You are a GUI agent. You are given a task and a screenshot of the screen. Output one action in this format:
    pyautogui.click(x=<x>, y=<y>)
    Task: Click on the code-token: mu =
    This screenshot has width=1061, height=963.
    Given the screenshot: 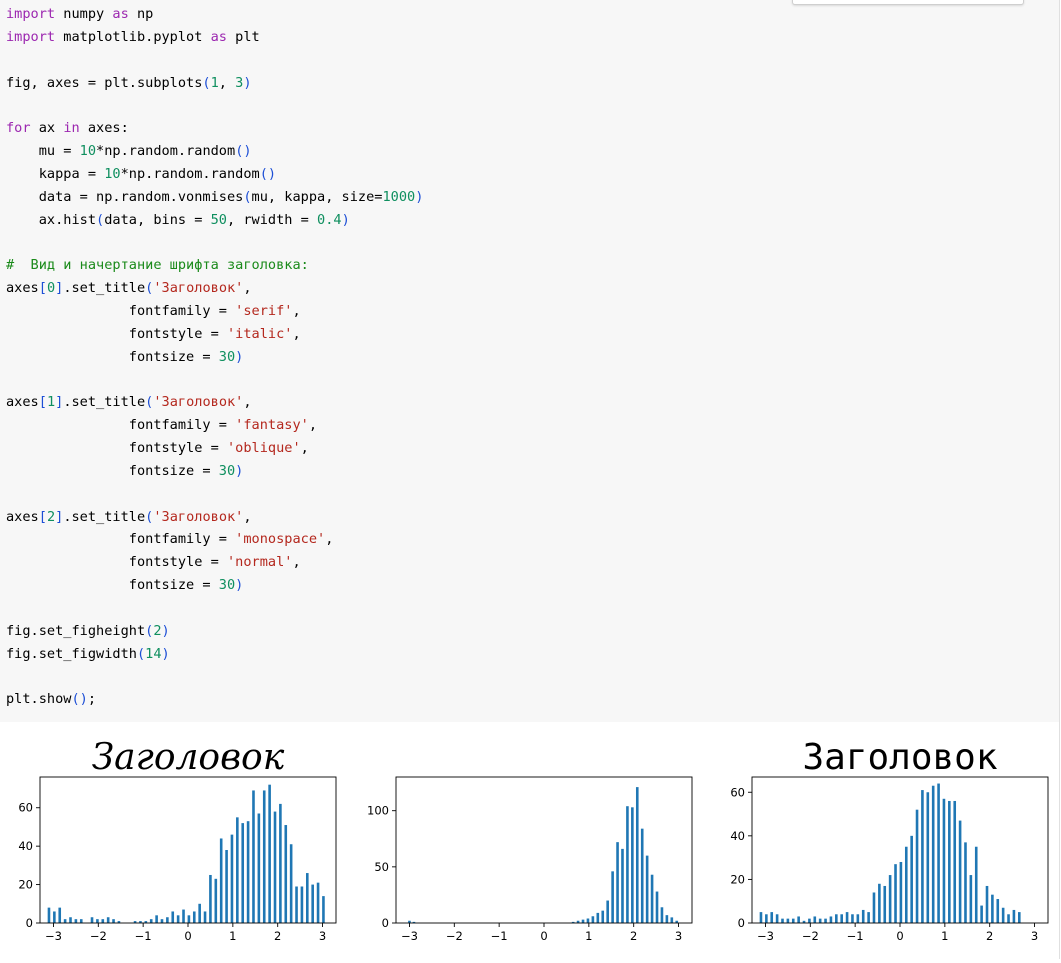 What is the action you would take?
    pyautogui.click(x=43, y=151)
    